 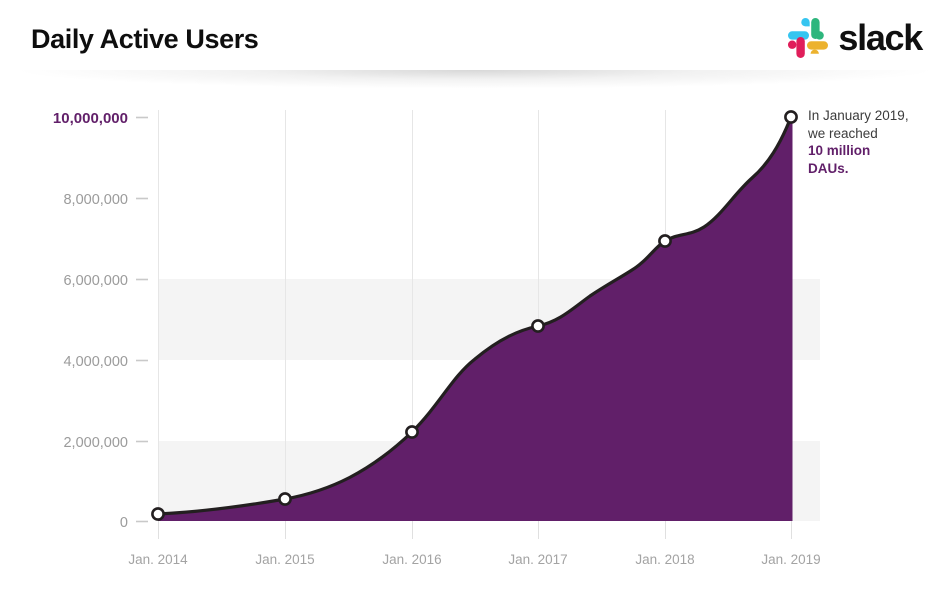 What do you see at coordinates (285, 499) in the screenshot?
I see `data-point-jan-2015` at bounding box center [285, 499].